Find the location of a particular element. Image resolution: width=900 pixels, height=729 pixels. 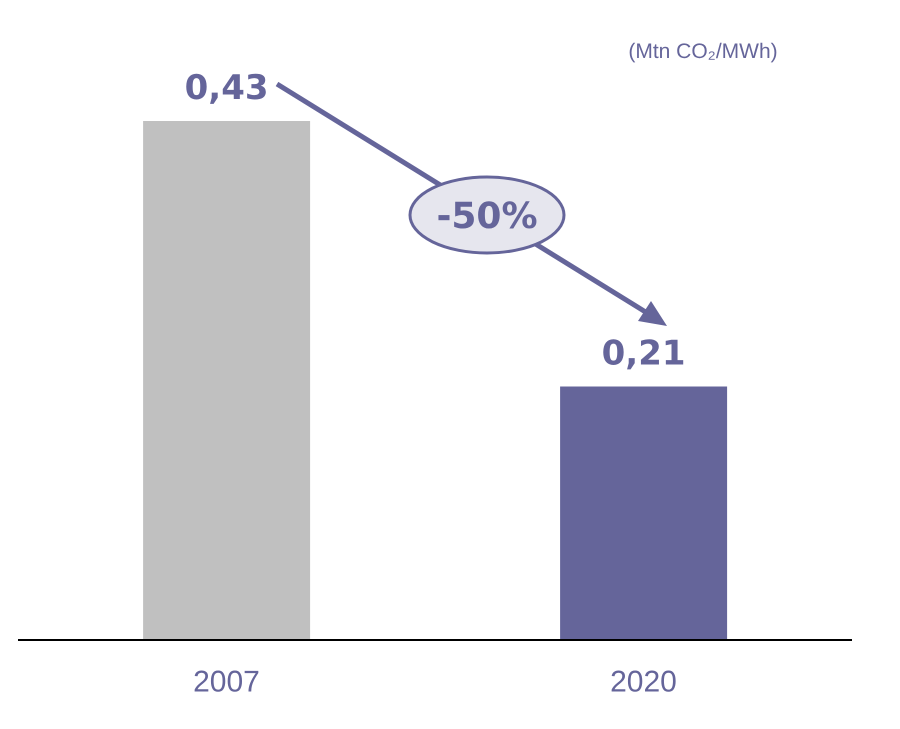

x-tick-label: 2007 is located at coordinates (226, 681).